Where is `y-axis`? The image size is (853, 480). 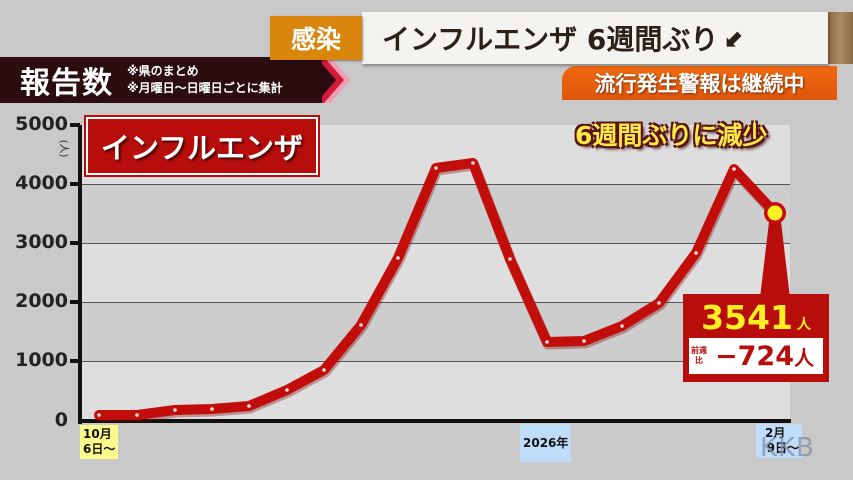 y-axis is located at coordinates (80, 274).